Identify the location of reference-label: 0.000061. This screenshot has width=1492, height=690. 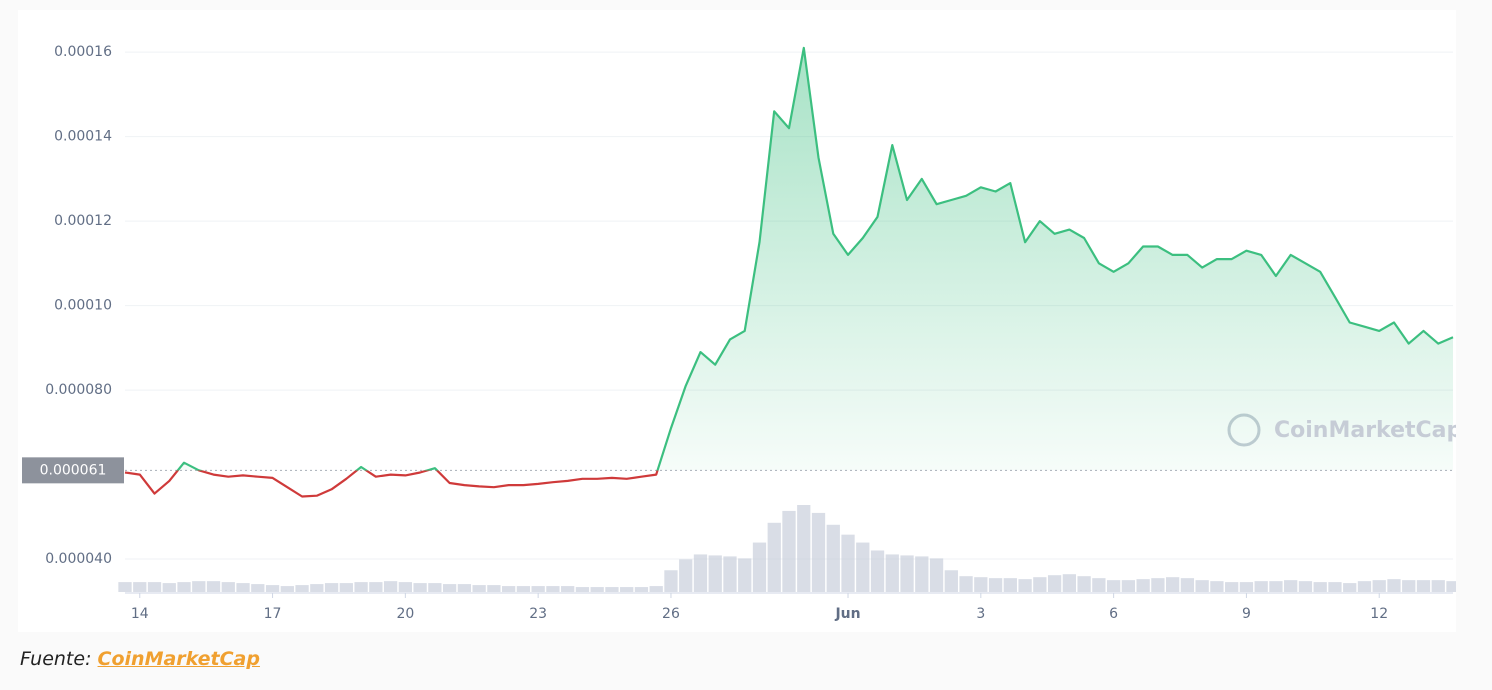
(73, 470).